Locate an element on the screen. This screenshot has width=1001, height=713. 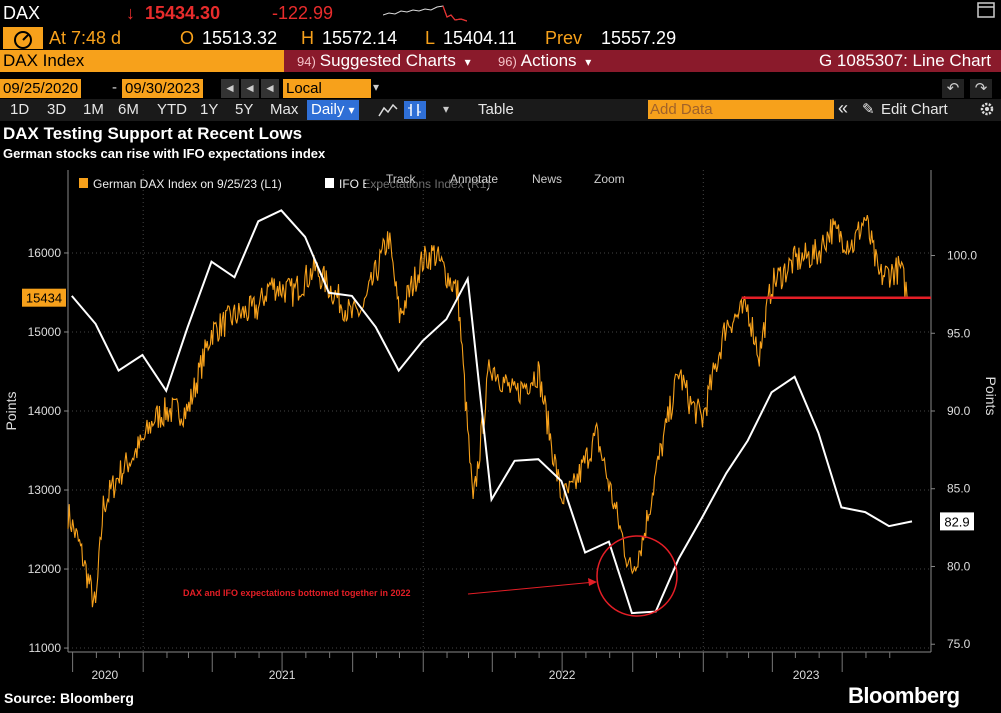
table-button: Table is located at coordinates (496, 109).